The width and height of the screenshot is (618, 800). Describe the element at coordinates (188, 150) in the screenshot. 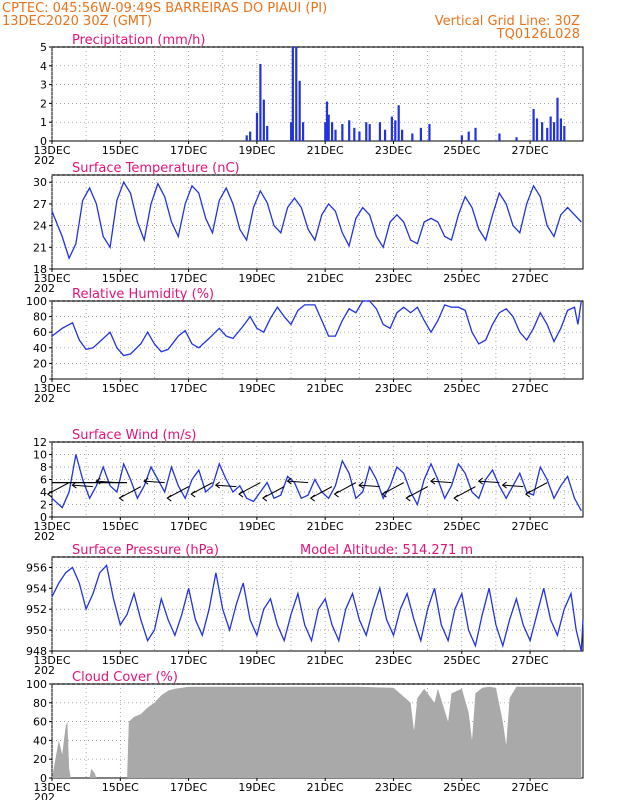

I see `precip-xtick-label: 17DEC` at that location.